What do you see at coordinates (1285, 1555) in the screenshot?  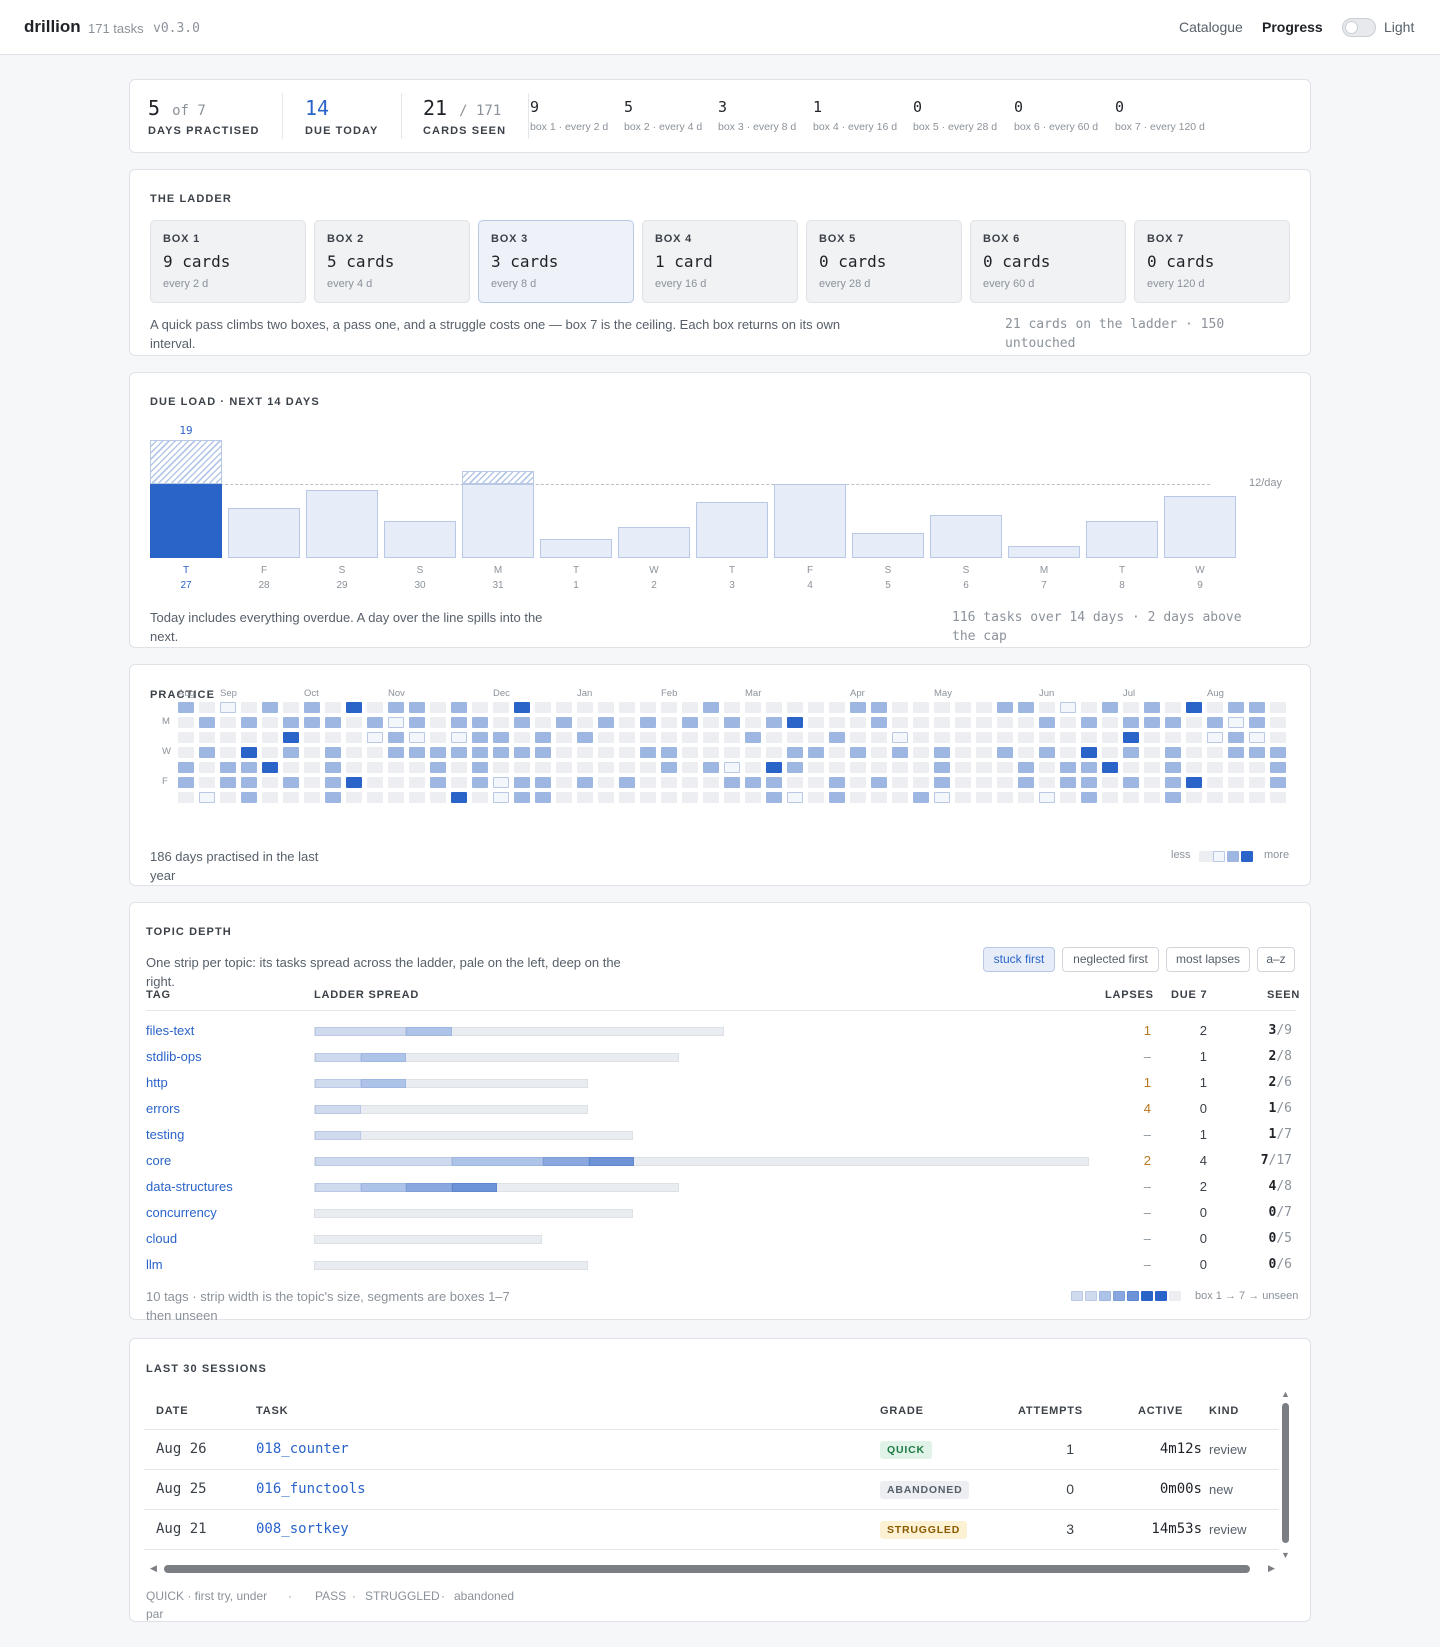 I see `scroll-down-arrow: ▼` at bounding box center [1285, 1555].